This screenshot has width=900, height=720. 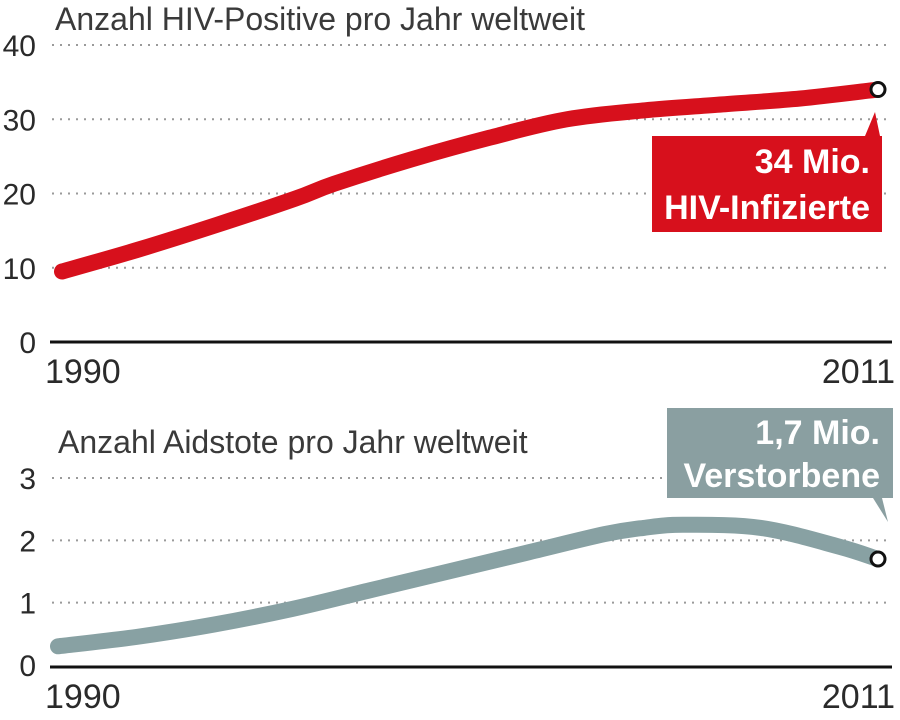 What do you see at coordinates (781, 476) in the screenshot?
I see `aids-callout-label: Verstorbene` at bounding box center [781, 476].